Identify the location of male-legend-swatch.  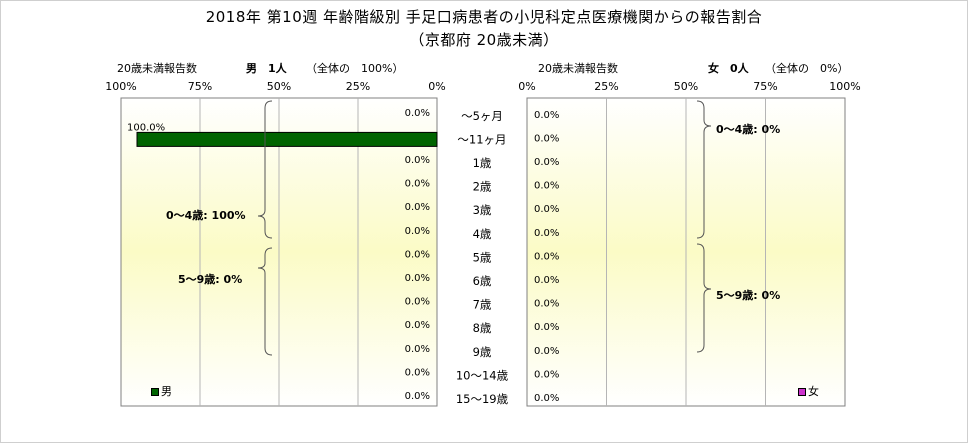
(155, 392).